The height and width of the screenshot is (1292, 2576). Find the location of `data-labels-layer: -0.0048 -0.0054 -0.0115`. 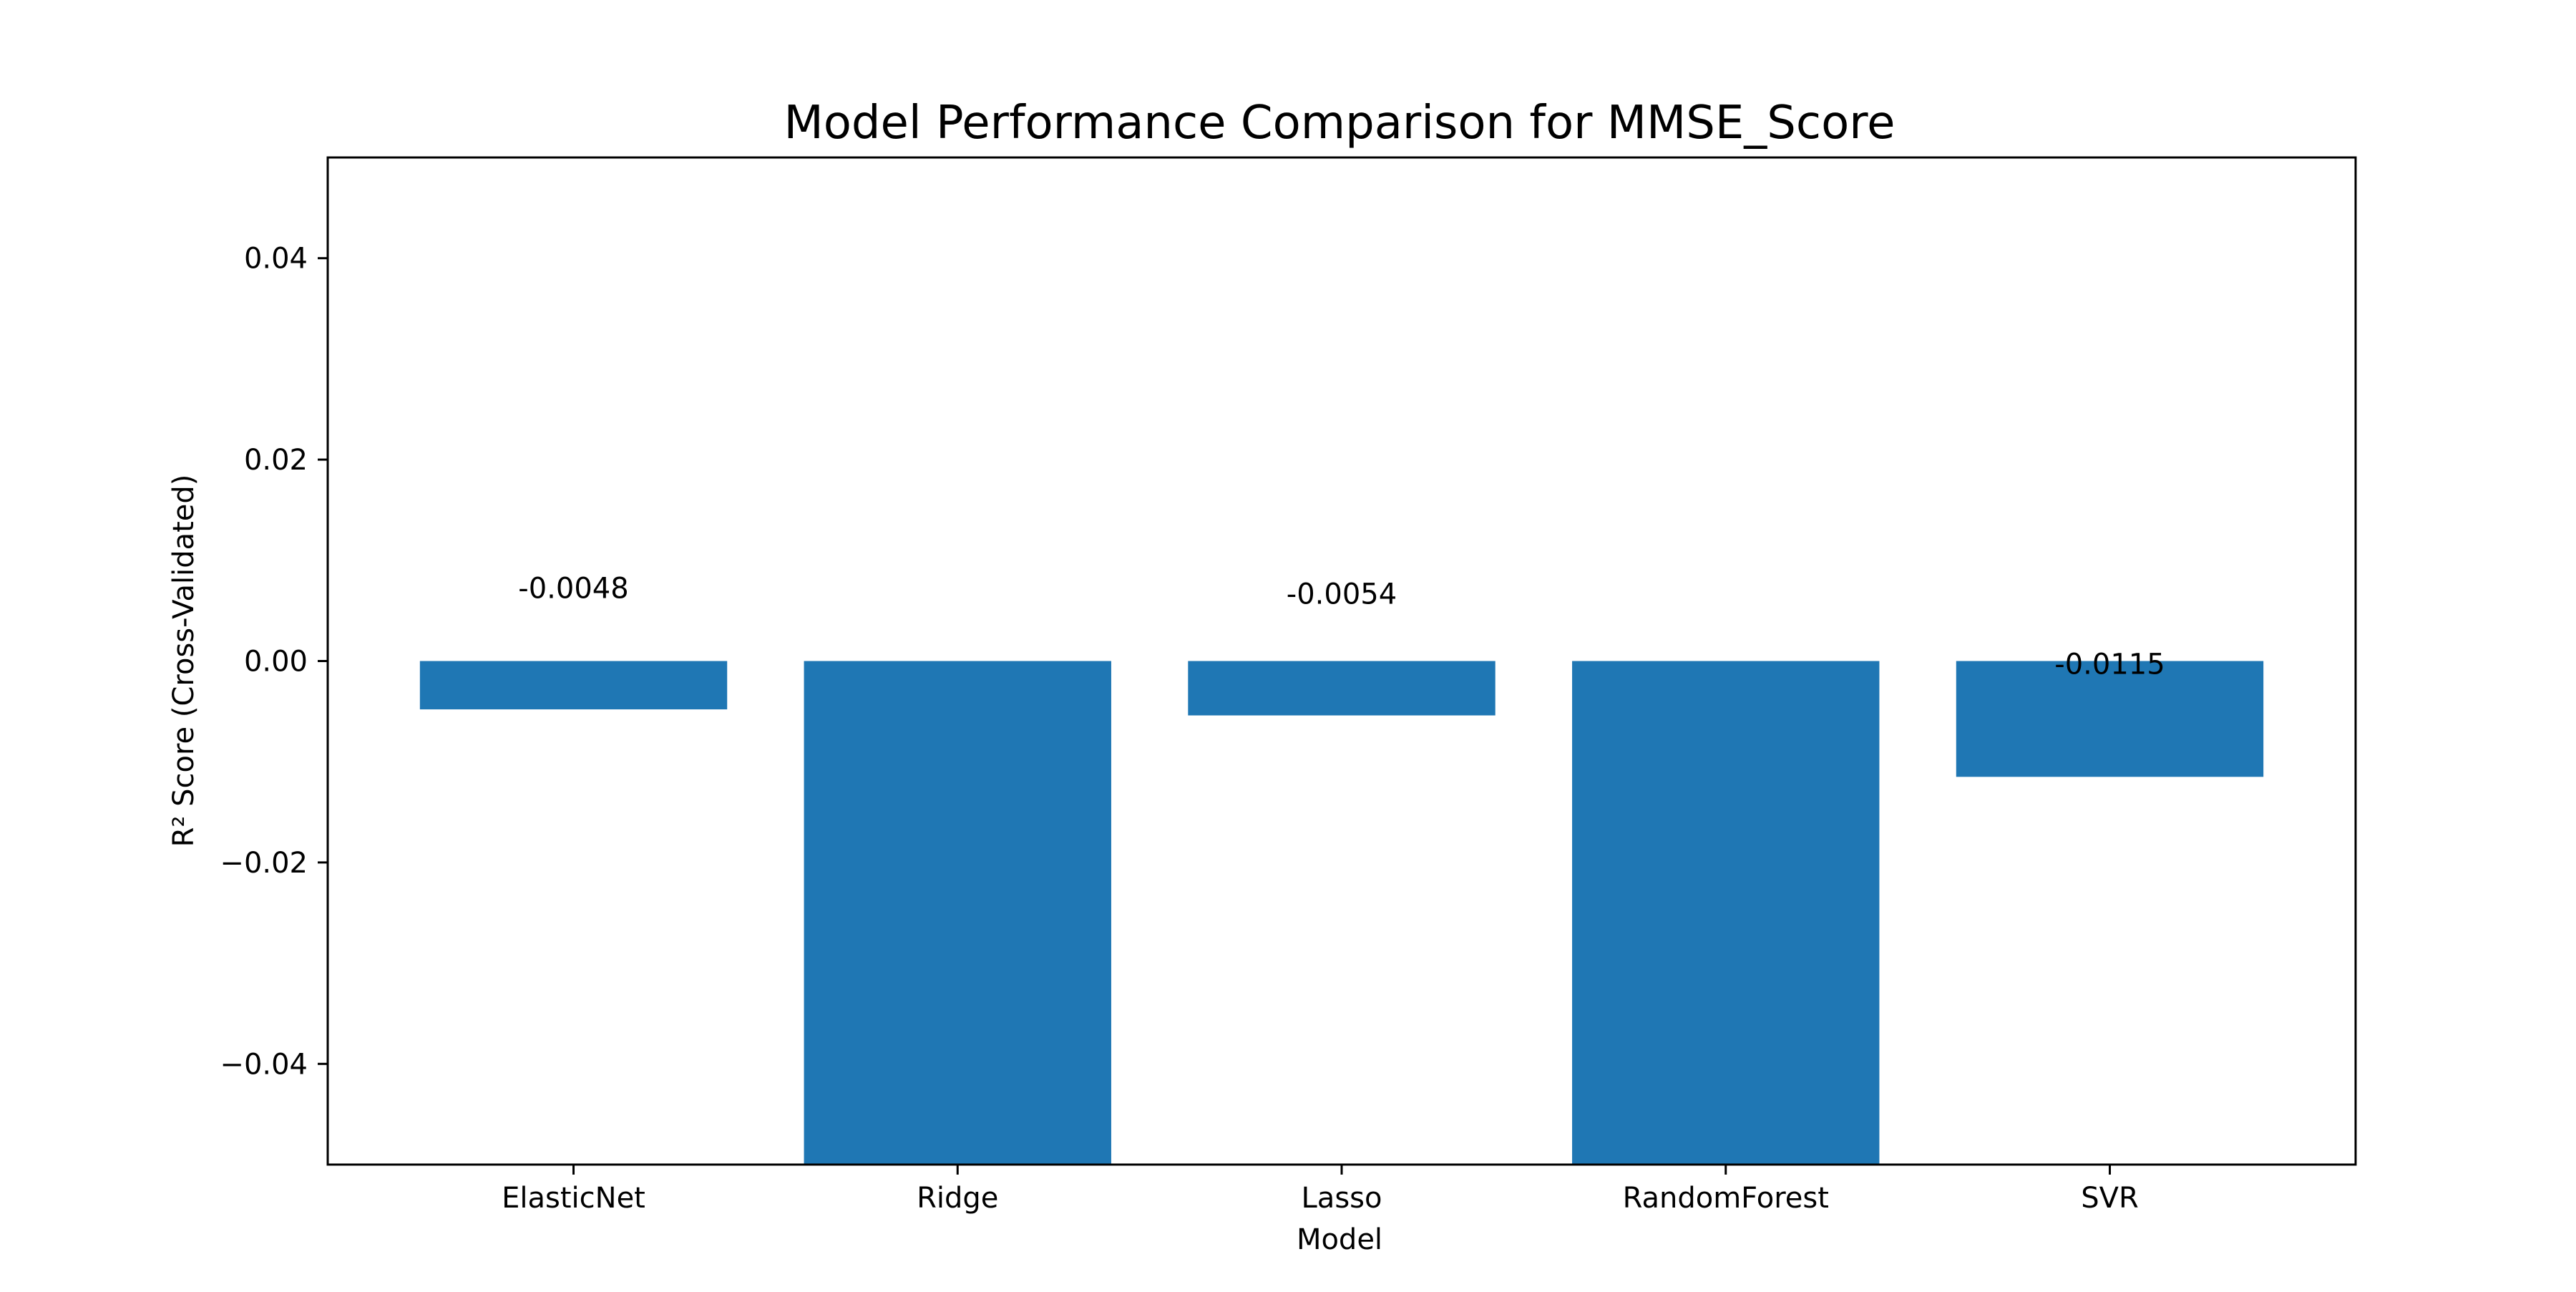

data-labels-layer: -0.0048 -0.0054 -0.0115 is located at coordinates (1341, 627).